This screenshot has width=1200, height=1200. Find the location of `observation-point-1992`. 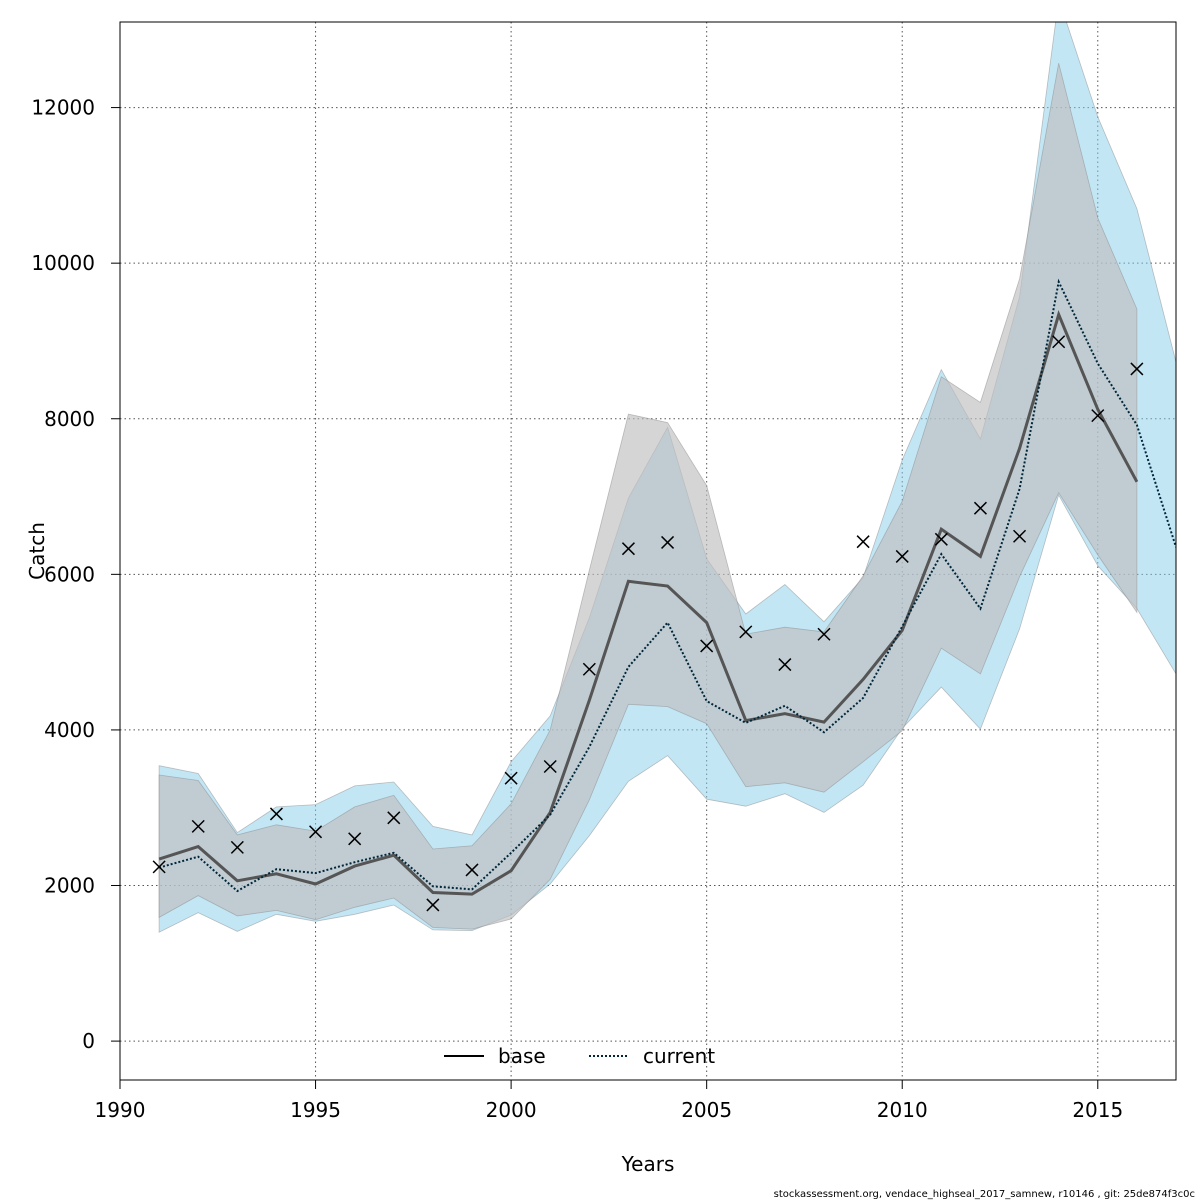

observation-point-1992 is located at coordinates (198, 826).